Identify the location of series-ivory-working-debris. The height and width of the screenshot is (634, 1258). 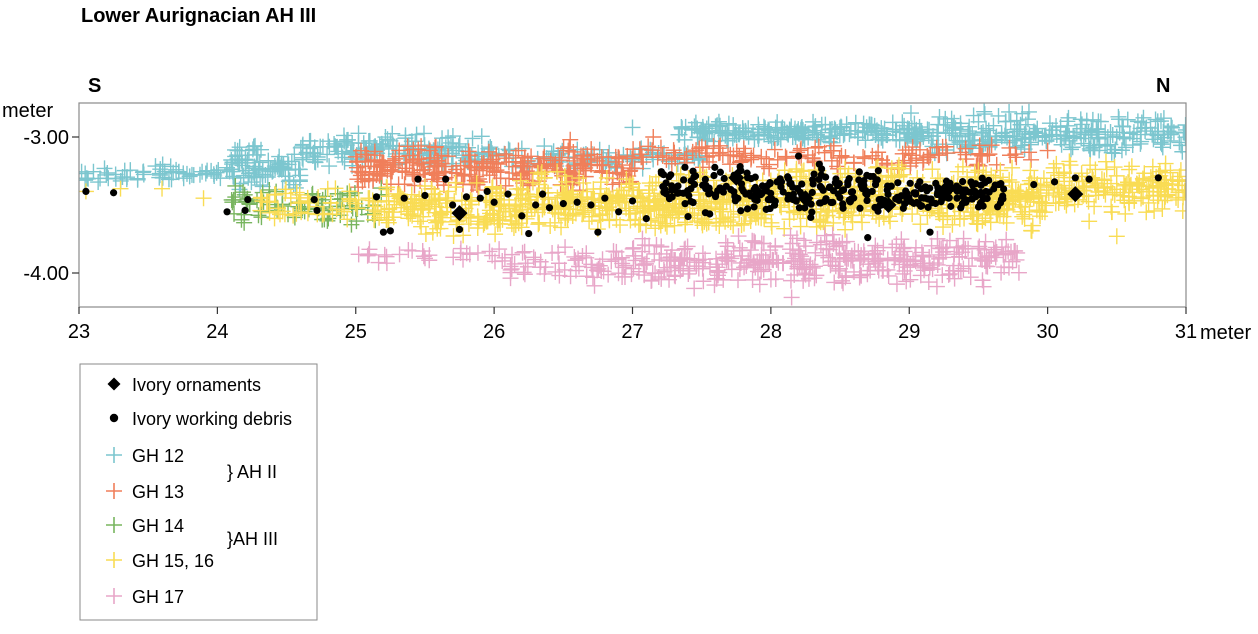
(622, 197).